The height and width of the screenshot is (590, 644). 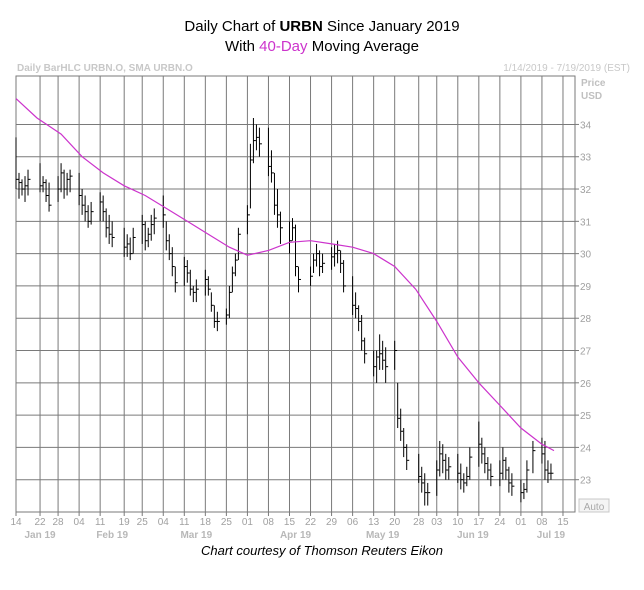 What do you see at coordinates (586, 448) in the screenshot?
I see `y-tick-label: 24` at bounding box center [586, 448].